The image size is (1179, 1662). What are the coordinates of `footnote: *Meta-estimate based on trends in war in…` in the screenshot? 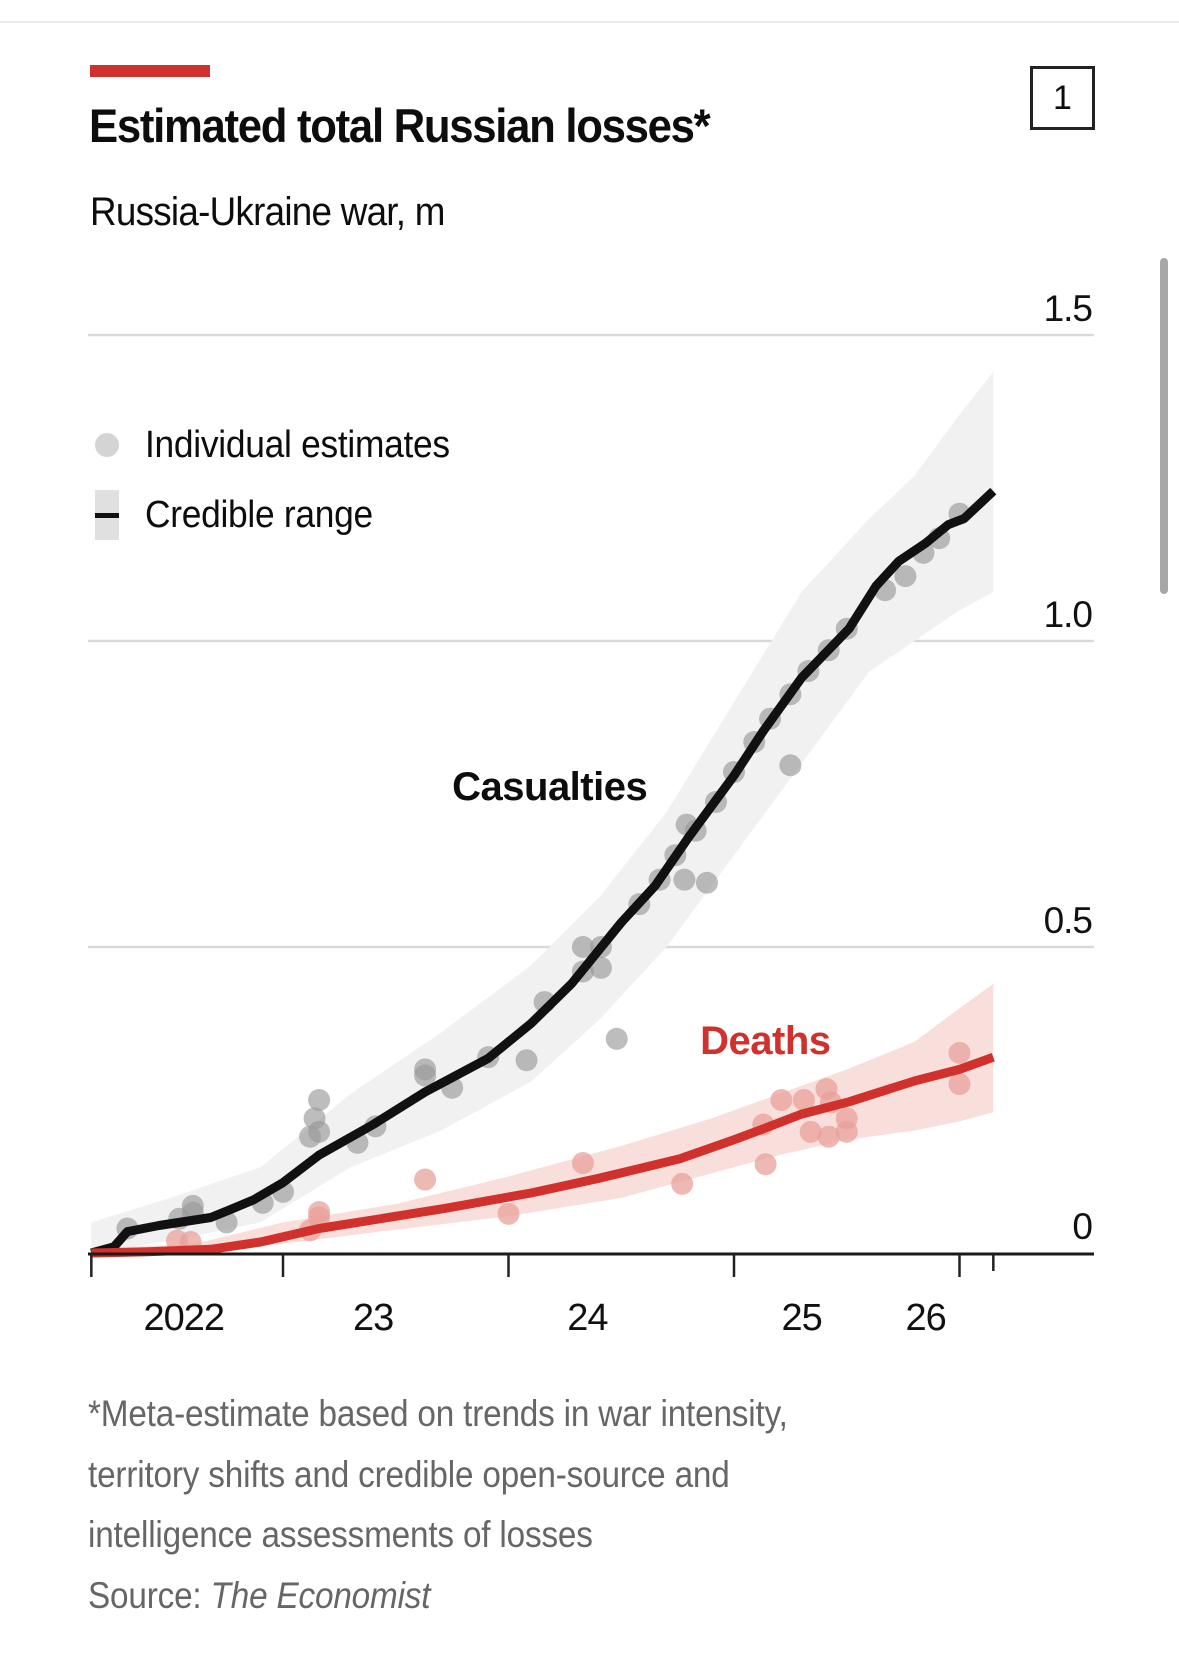 It's located at (438, 1505).